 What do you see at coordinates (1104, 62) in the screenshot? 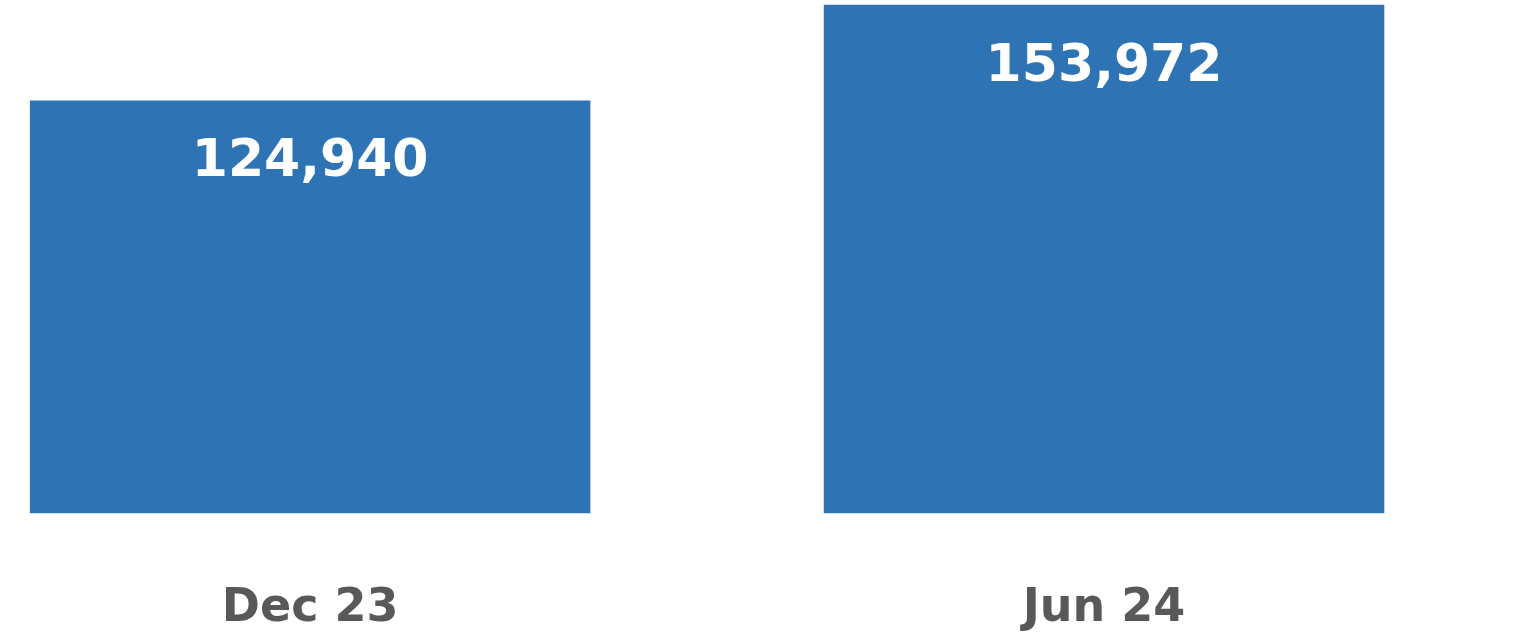
I see `data-label: 153,972` at bounding box center [1104, 62].